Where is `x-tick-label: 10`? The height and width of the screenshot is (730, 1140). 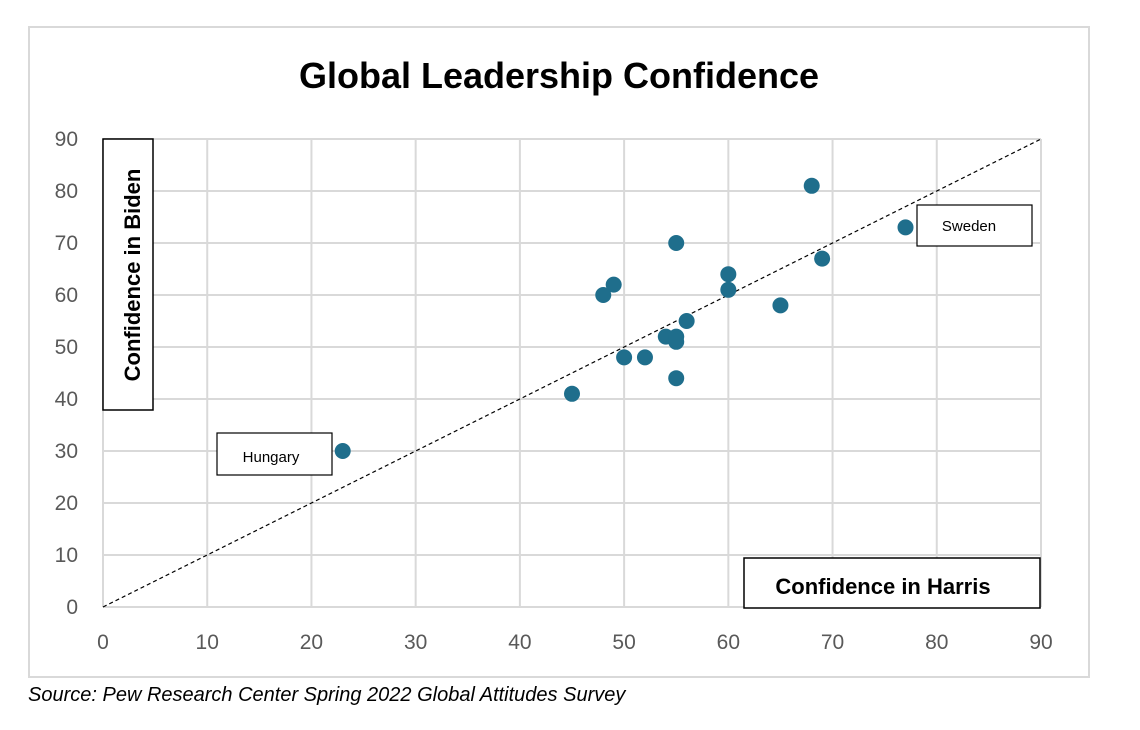
x-tick-label: 10 is located at coordinates (207, 642).